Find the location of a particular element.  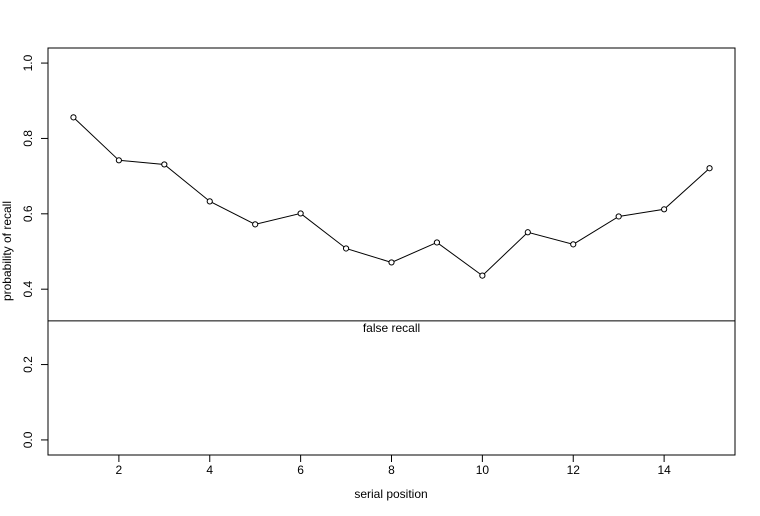

y-tick-label: 1.0 is located at coordinates (28, 62).